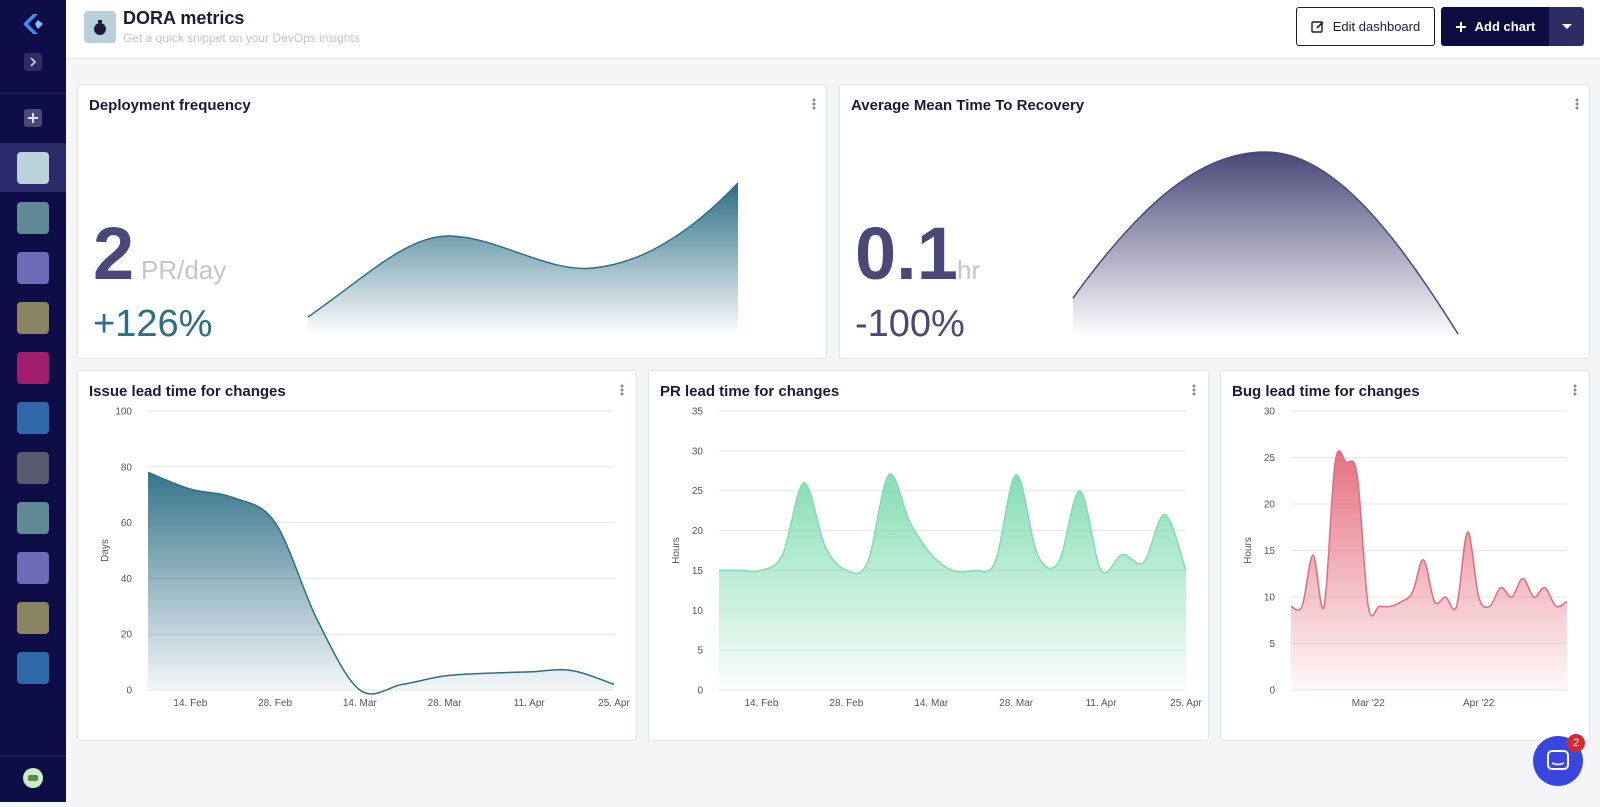  What do you see at coordinates (100, 27) in the screenshot?
I see `page-icon` at bounding box center [100, 27].